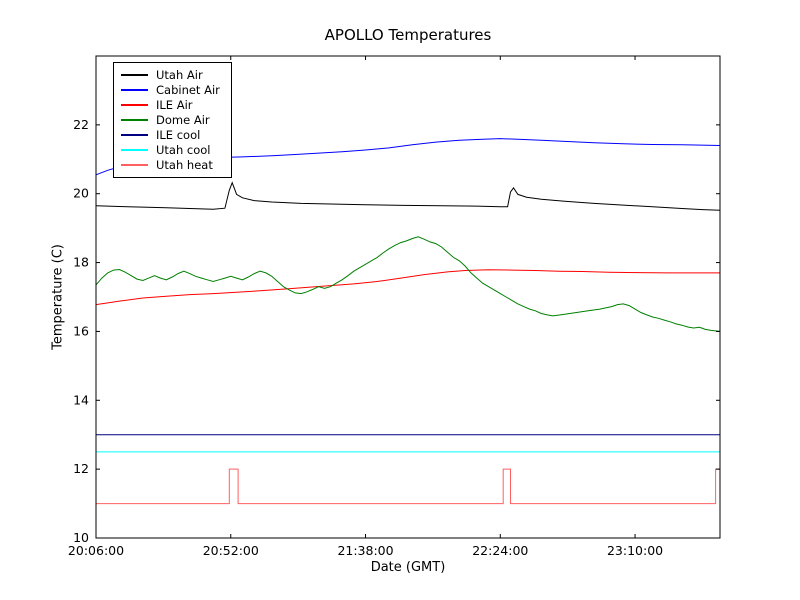 The image size is (800, 600). I want to click on legend-label: Utah Air, so click(179, 75).